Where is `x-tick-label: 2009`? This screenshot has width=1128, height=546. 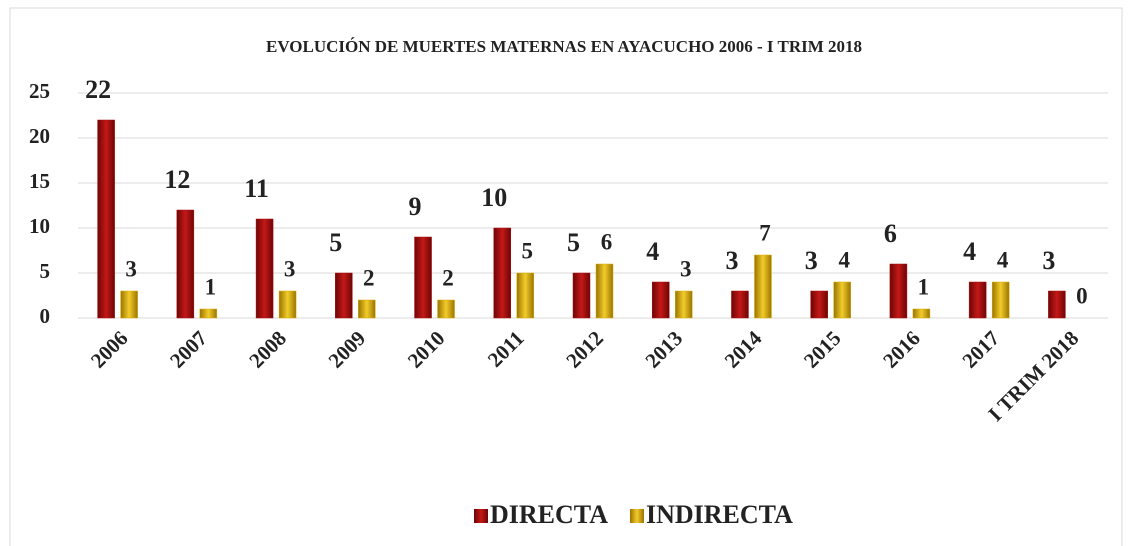 x-tick-label: 2009 is located at coordinates (347, 349).